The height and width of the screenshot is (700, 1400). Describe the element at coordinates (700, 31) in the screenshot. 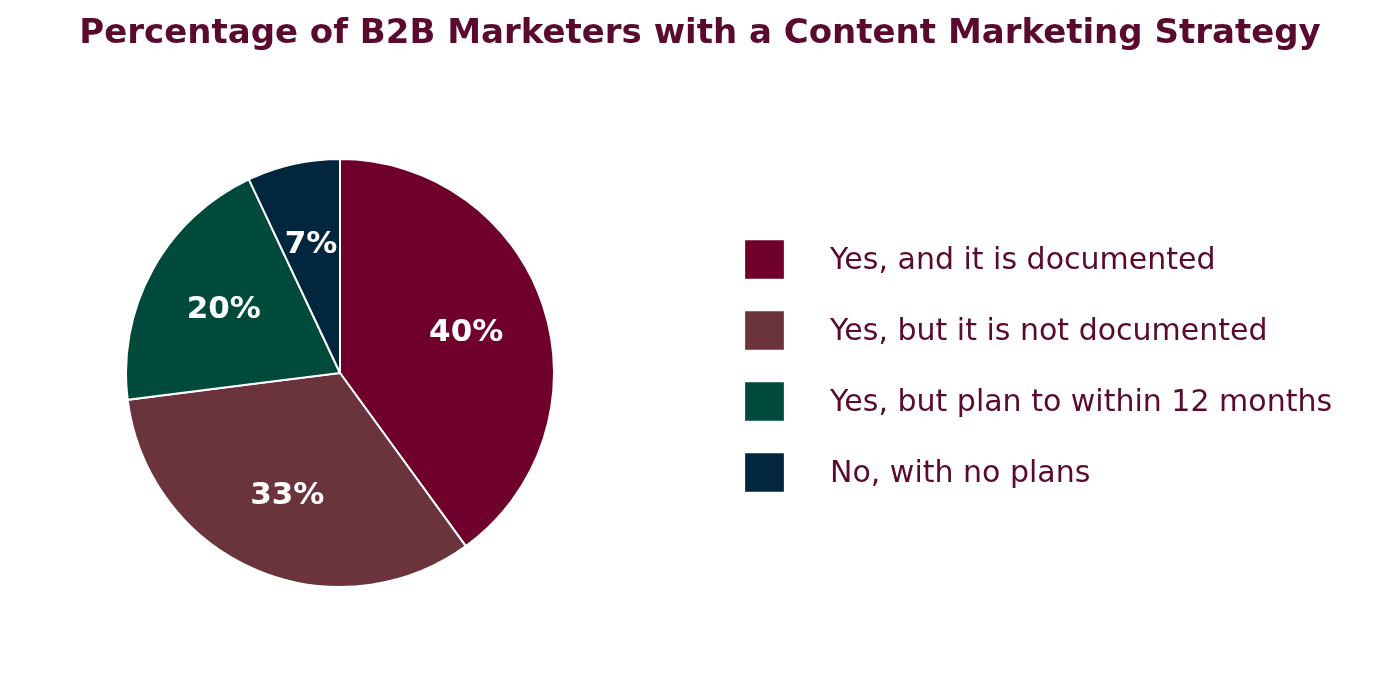

I see `chart-title: Percentage of B2B Marketers with a Content Marketing Strategy` at that location.